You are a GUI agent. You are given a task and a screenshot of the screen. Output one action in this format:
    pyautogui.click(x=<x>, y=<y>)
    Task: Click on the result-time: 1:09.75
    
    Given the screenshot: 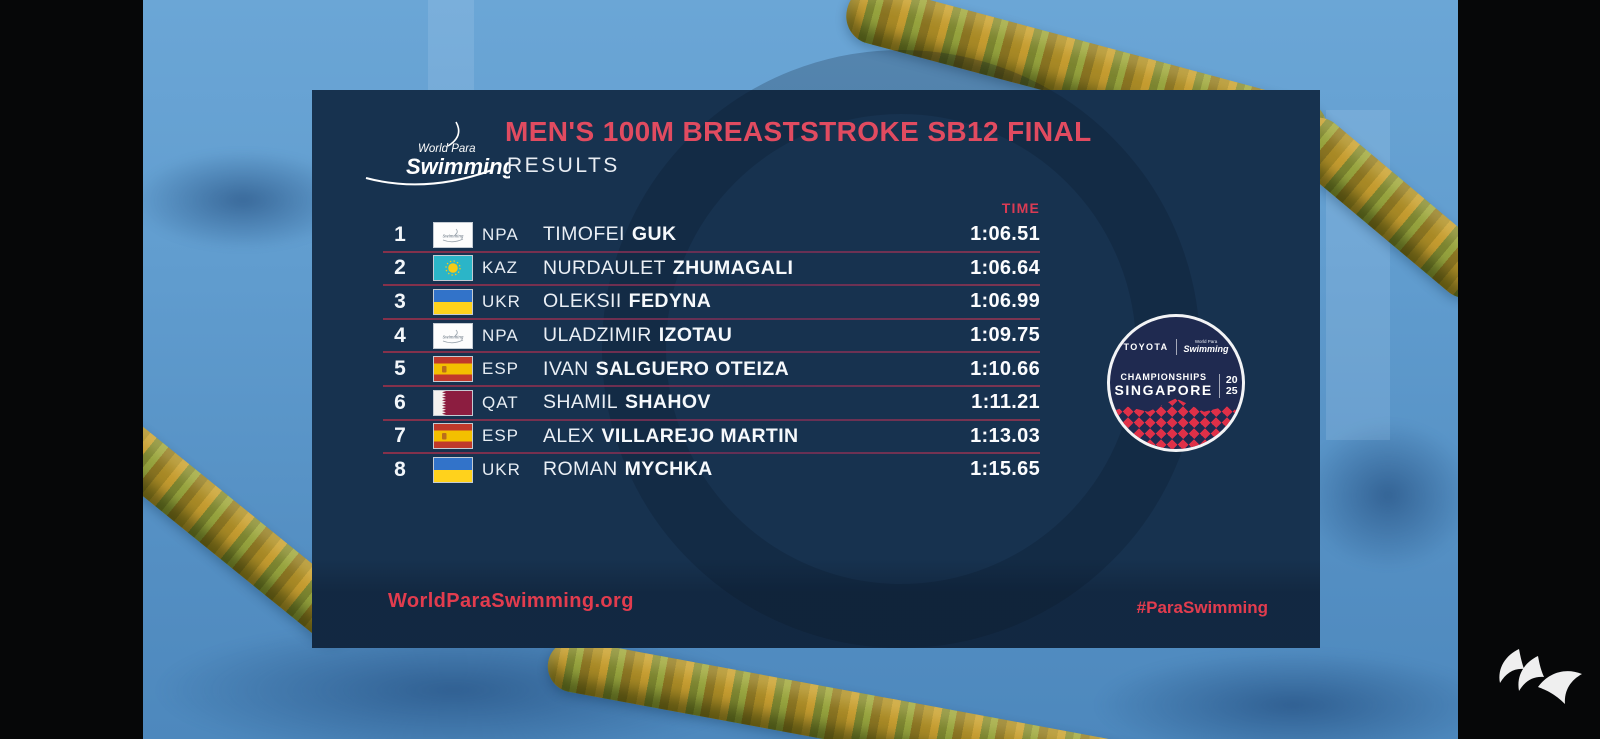 What is the action you would take?
    pyautogui.click(x=1005, y=335)
    